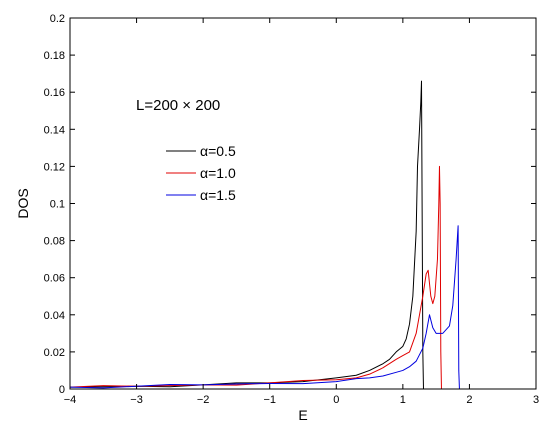  What do you see at coordinates (178, 105) in the screenshot?
I see `size-annotation: L=200 × 200` at bounding box center [178, 105].